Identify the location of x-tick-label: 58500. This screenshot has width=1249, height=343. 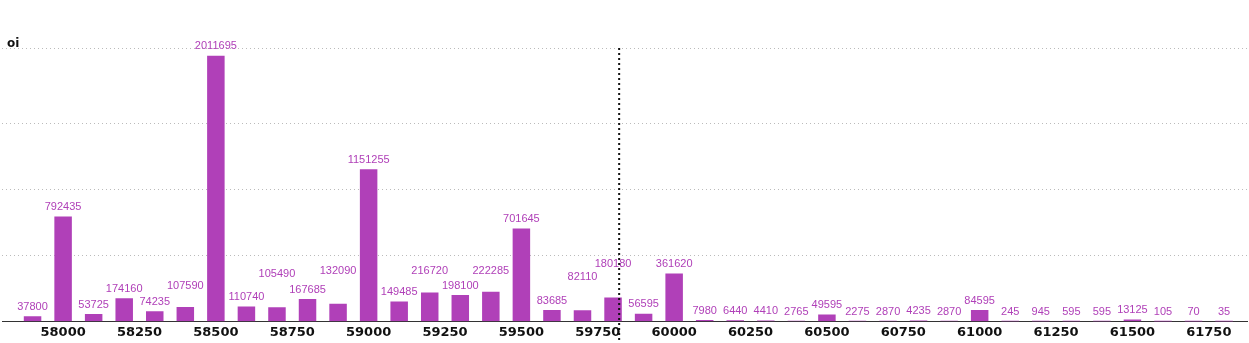
(216, 331).